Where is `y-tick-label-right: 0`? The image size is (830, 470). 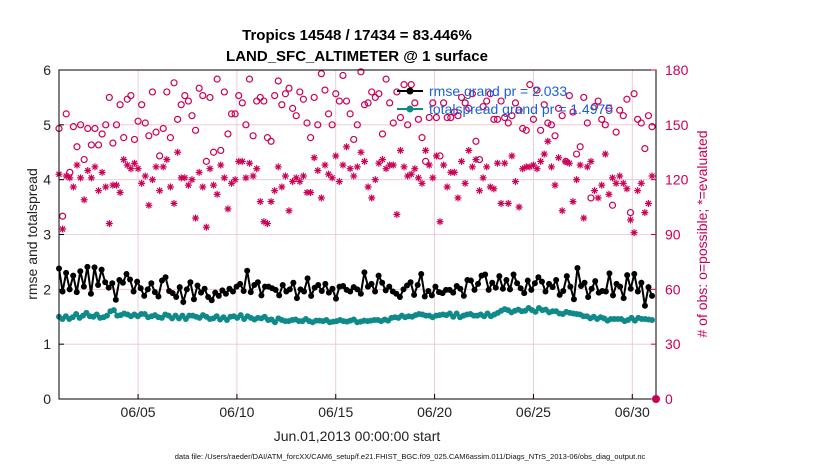
y-tick-label-right: 0 is located at coordinates (669, 399).